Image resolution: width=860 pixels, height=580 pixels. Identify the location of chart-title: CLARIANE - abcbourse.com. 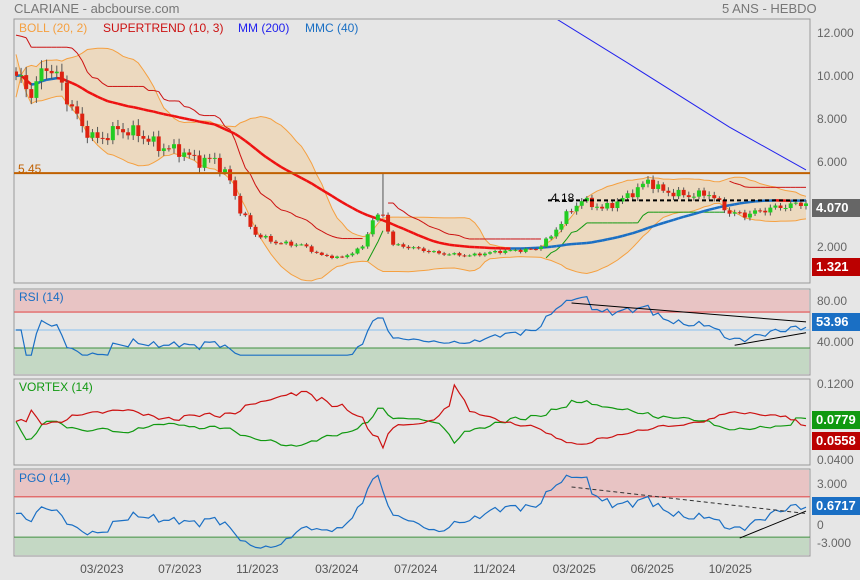
(97, 8).